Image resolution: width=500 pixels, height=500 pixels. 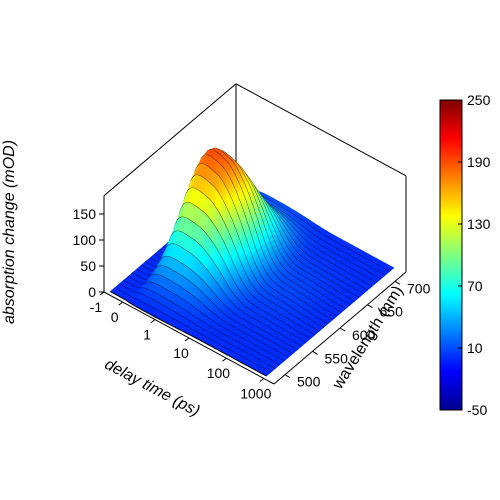 I want to click on ridge-line, so click(x=188, y=334).